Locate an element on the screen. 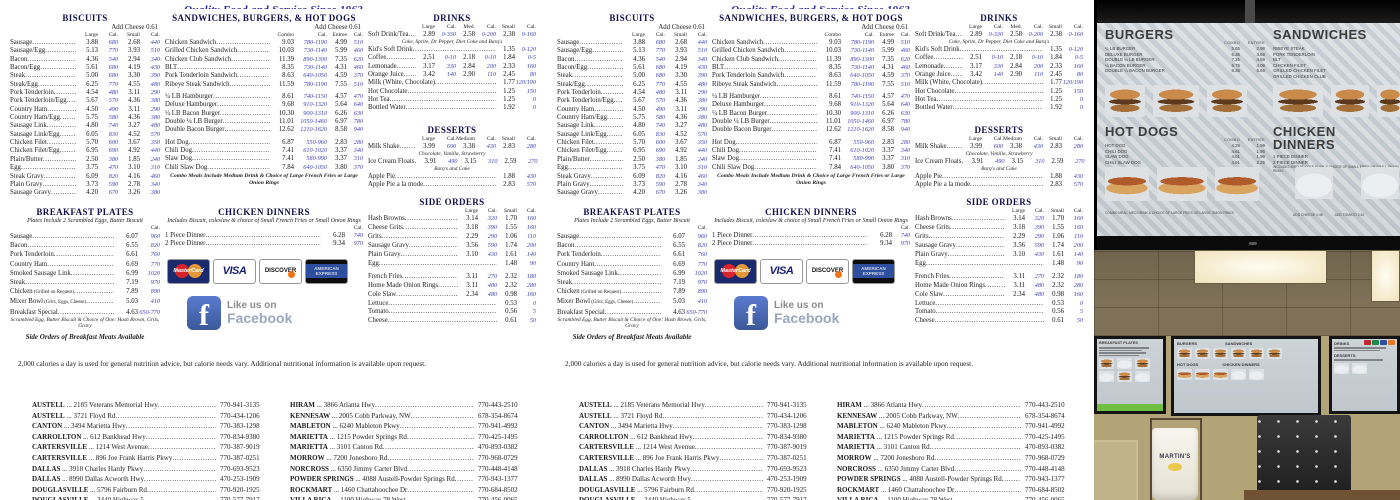 The height and width of the screenshot is (500, 1400). item-name-text: Steak/Egg is located at coordinates (571, 84).